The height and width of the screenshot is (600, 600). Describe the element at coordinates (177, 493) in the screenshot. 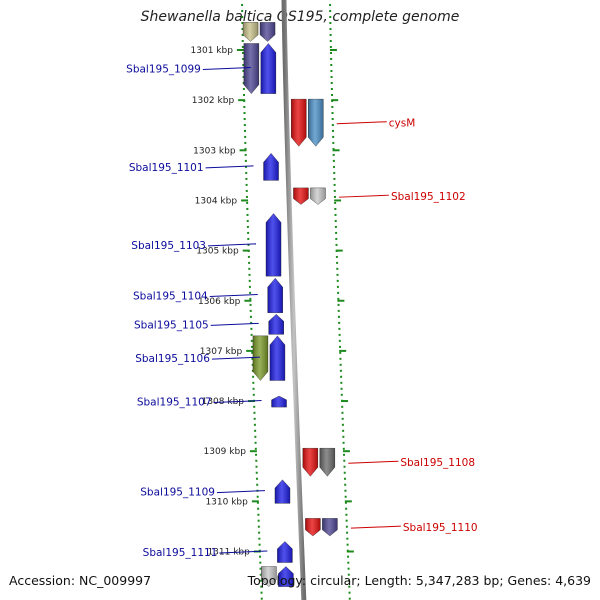

I see `gene-label: Sbal195_1109` at that location.